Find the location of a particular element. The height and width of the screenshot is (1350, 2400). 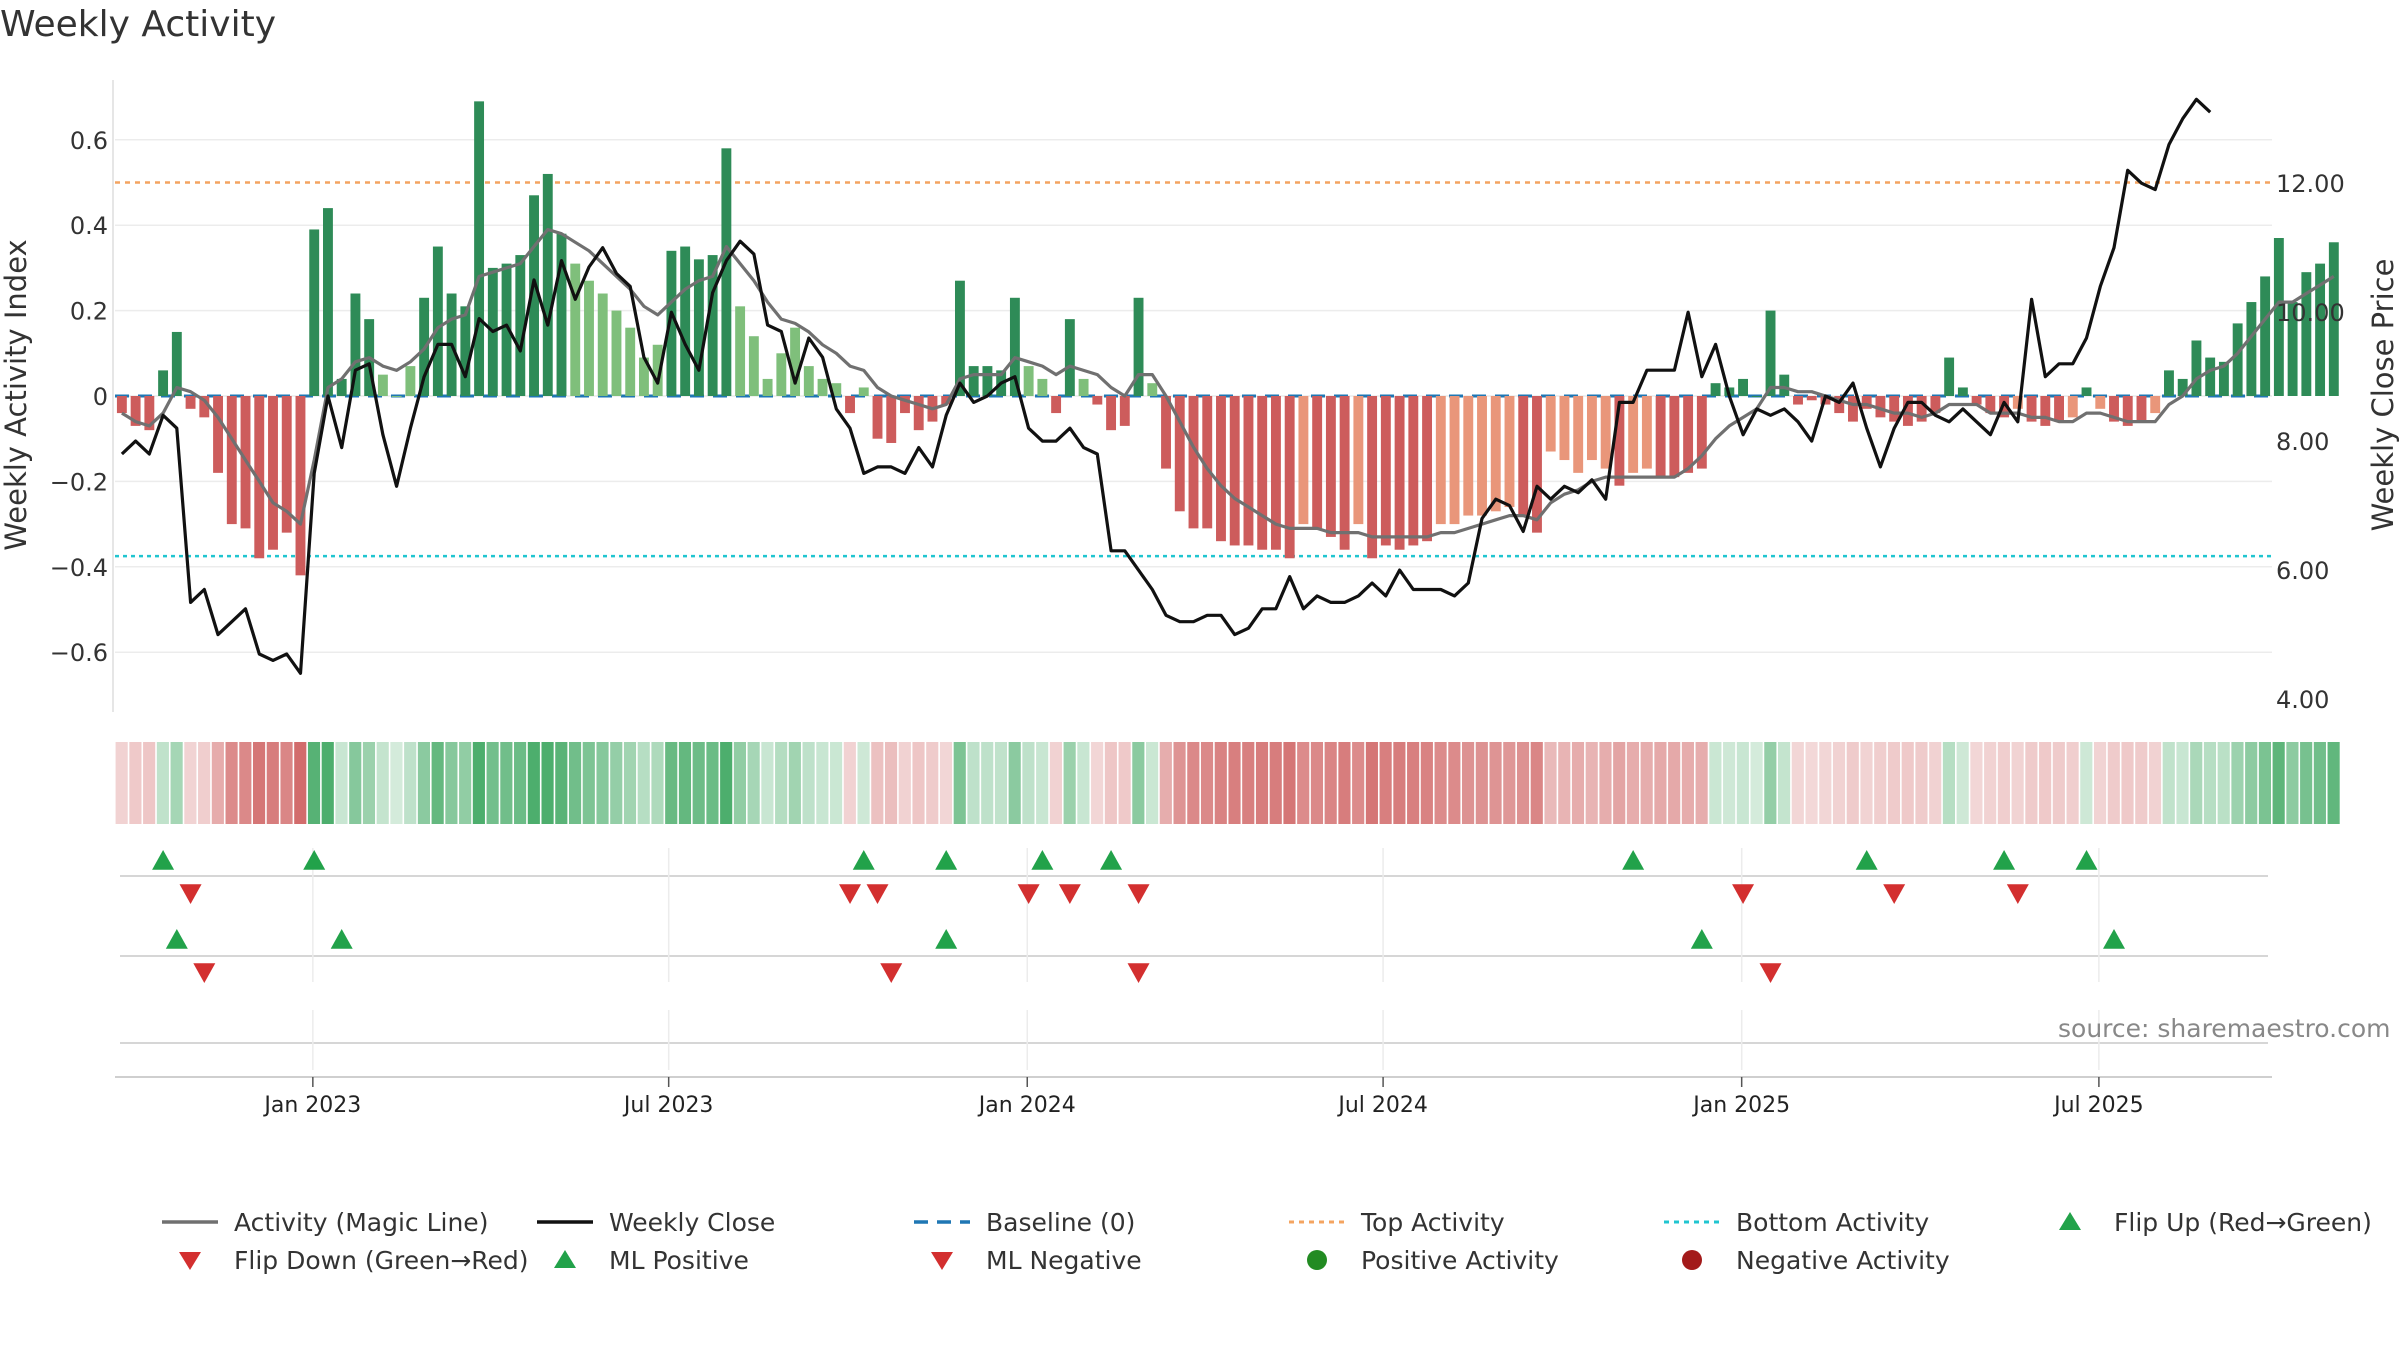

legend-swatch-line is located at coordinates (190, 1222).